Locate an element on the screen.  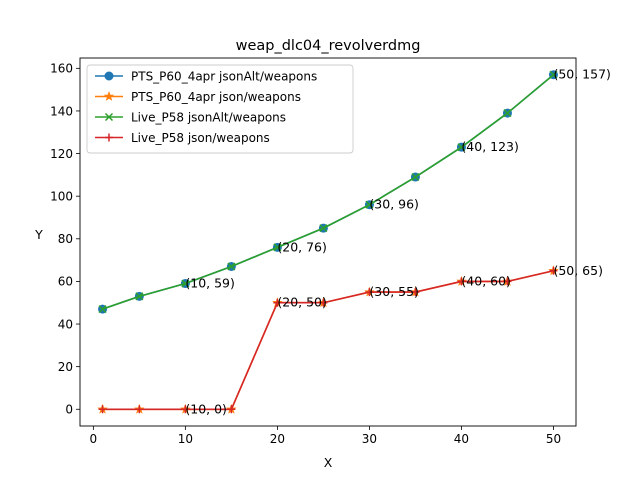
legend-entry: PTS_P60_4apr json/weapons is located at coordinates (198, 97).